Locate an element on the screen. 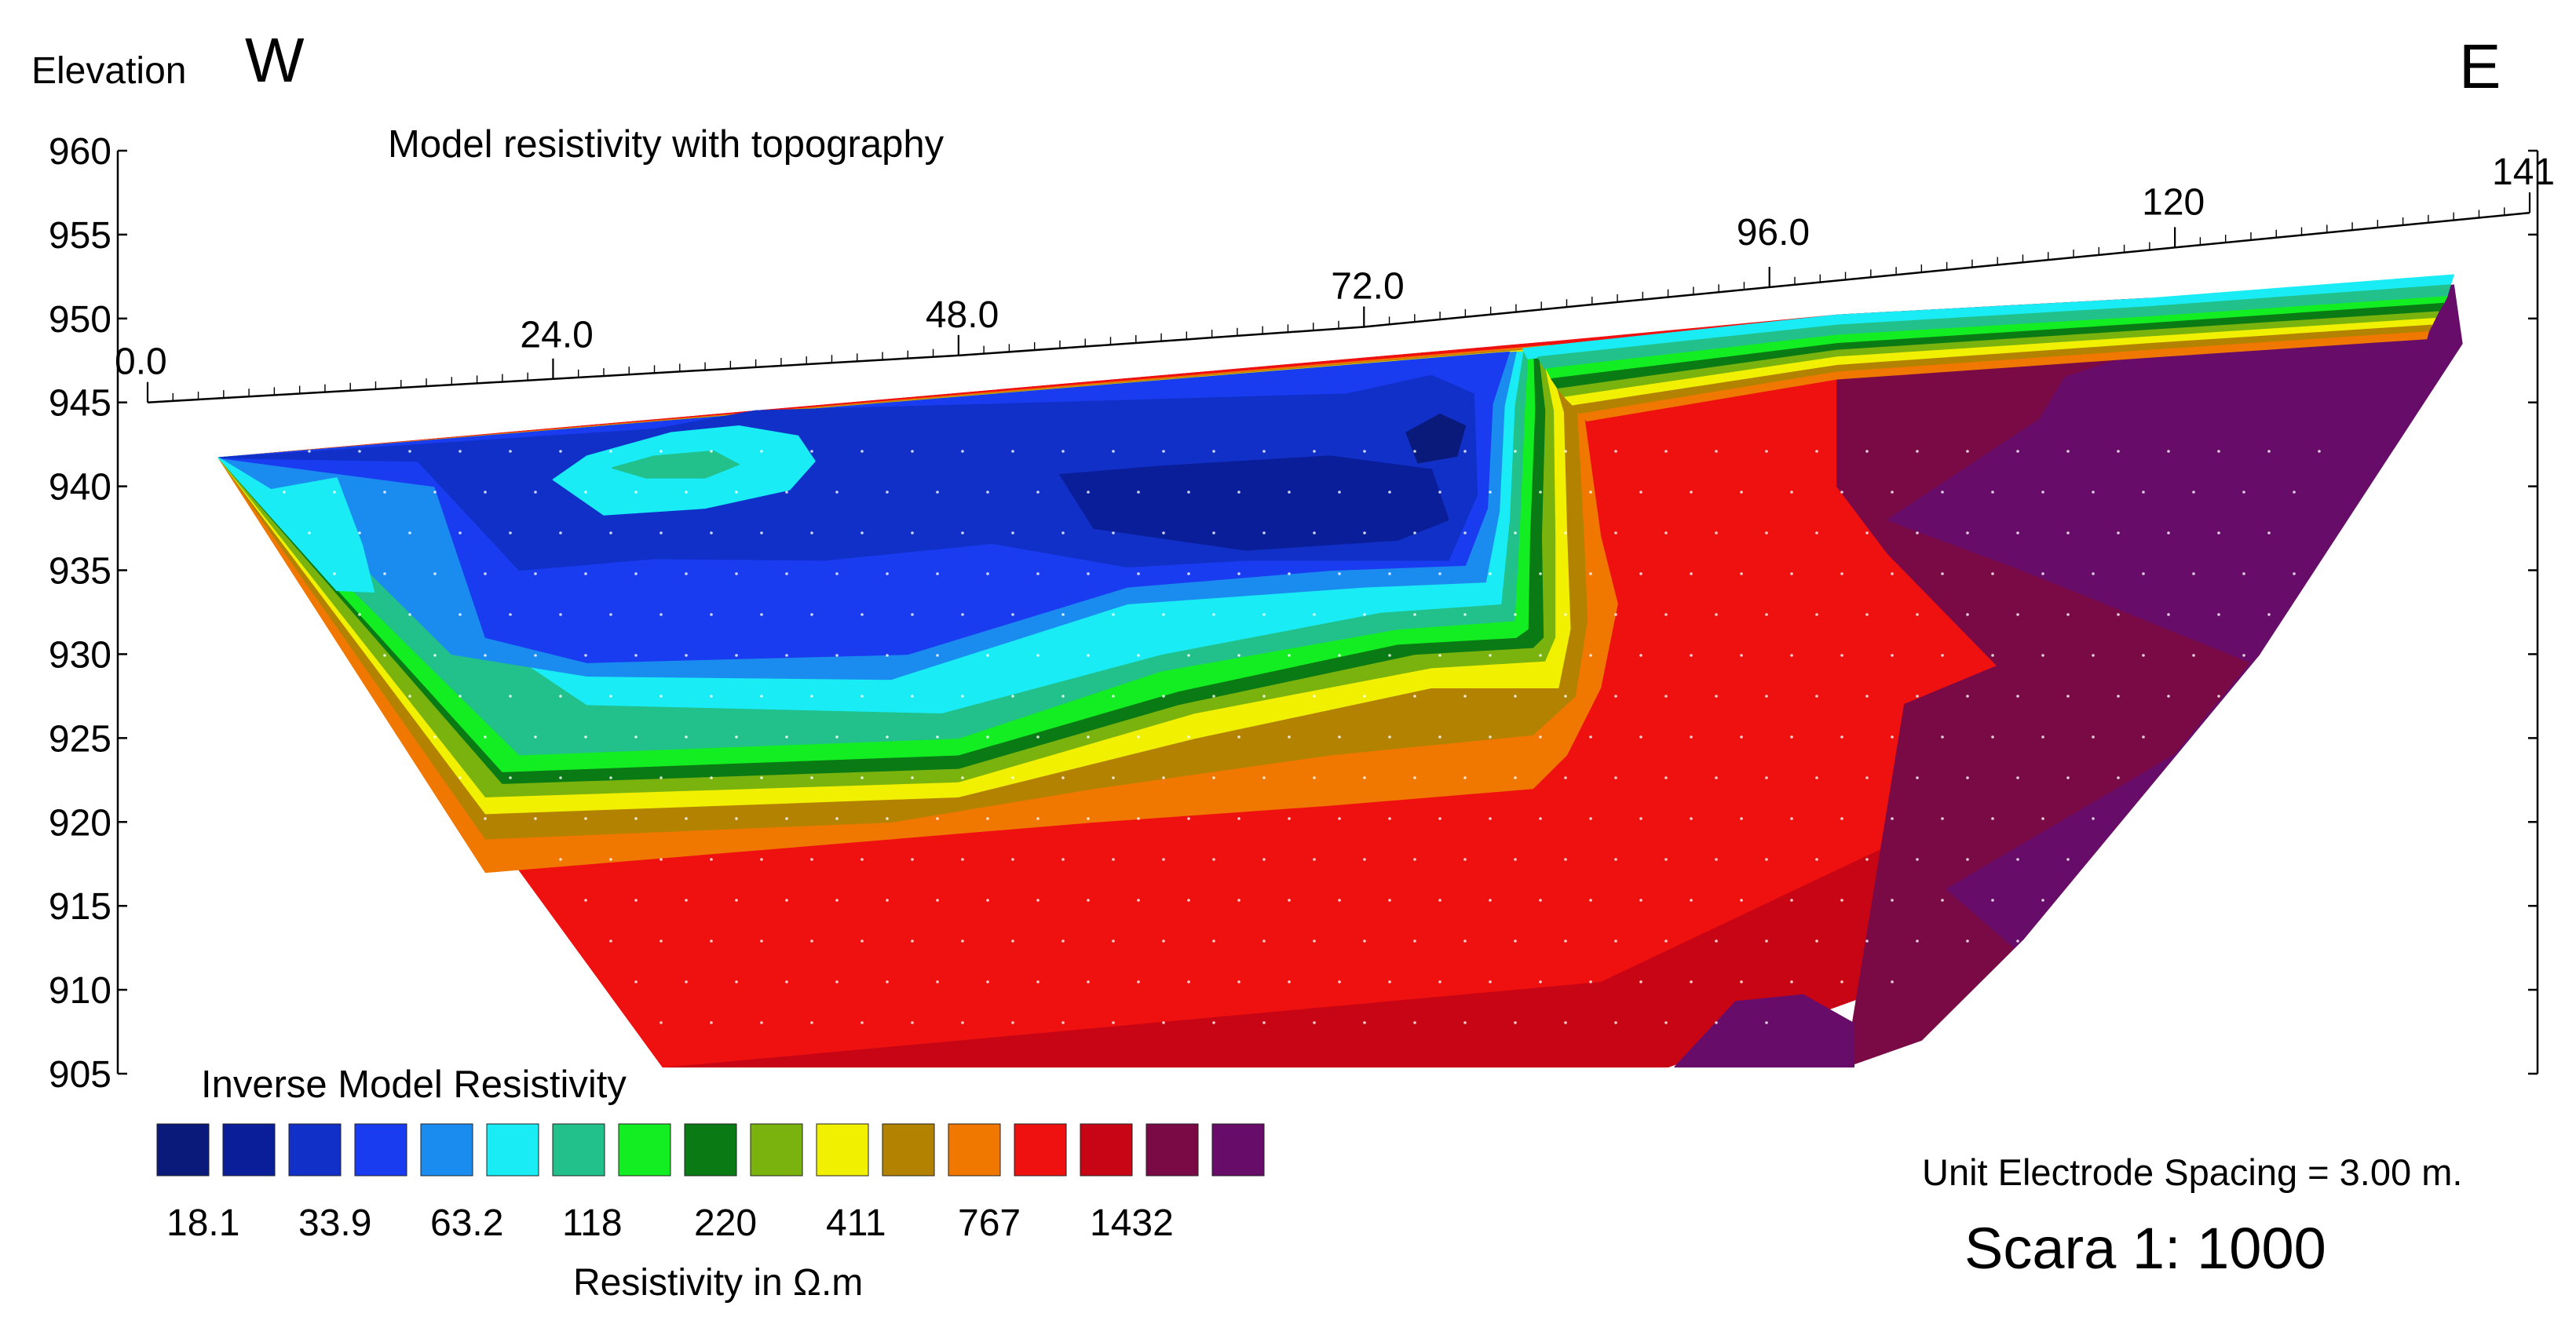  scale-label: Scara 1: 1000 is located at coordinates (2145, 1248).